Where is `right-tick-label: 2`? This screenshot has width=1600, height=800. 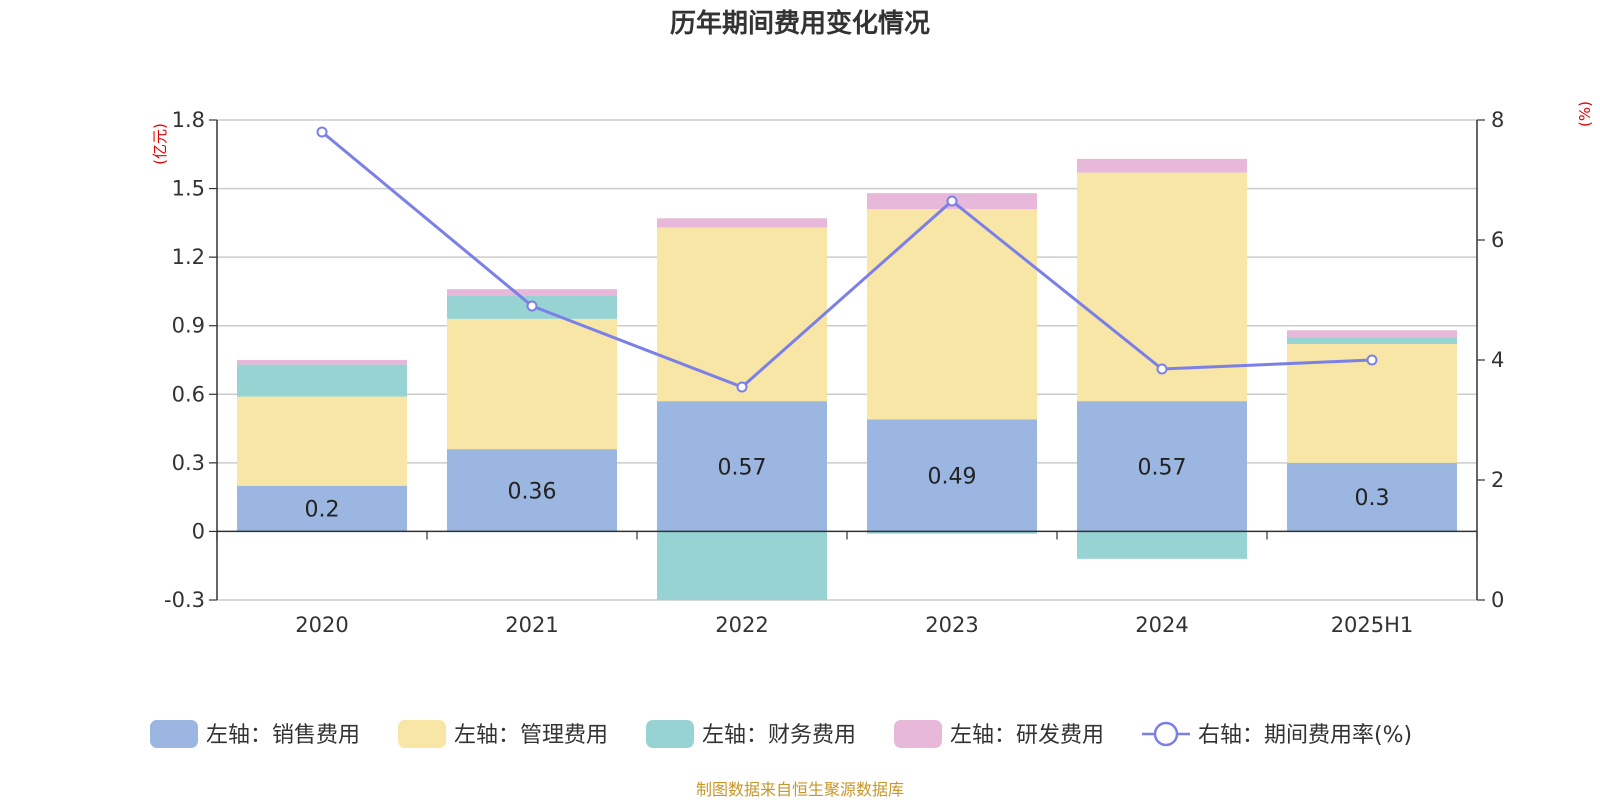 right-tick-label: 2 is located at coordinates (1497, 480).